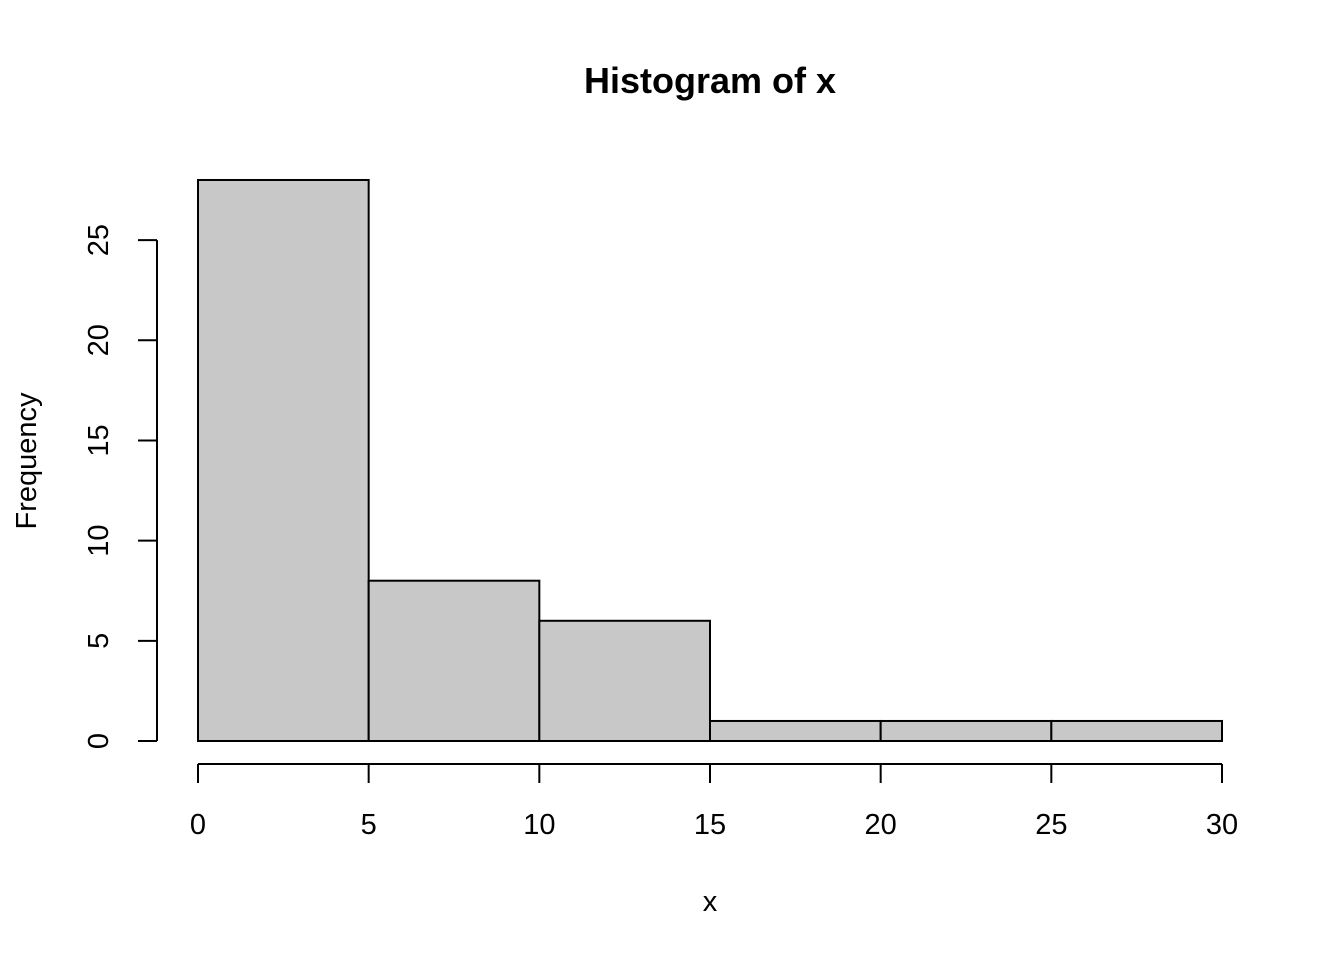  What do you see at coordinates (714, 802) in the screenshot?
I see `x-axis: 0 5 10 15 20 25 30` at bounding box center [714, 802].